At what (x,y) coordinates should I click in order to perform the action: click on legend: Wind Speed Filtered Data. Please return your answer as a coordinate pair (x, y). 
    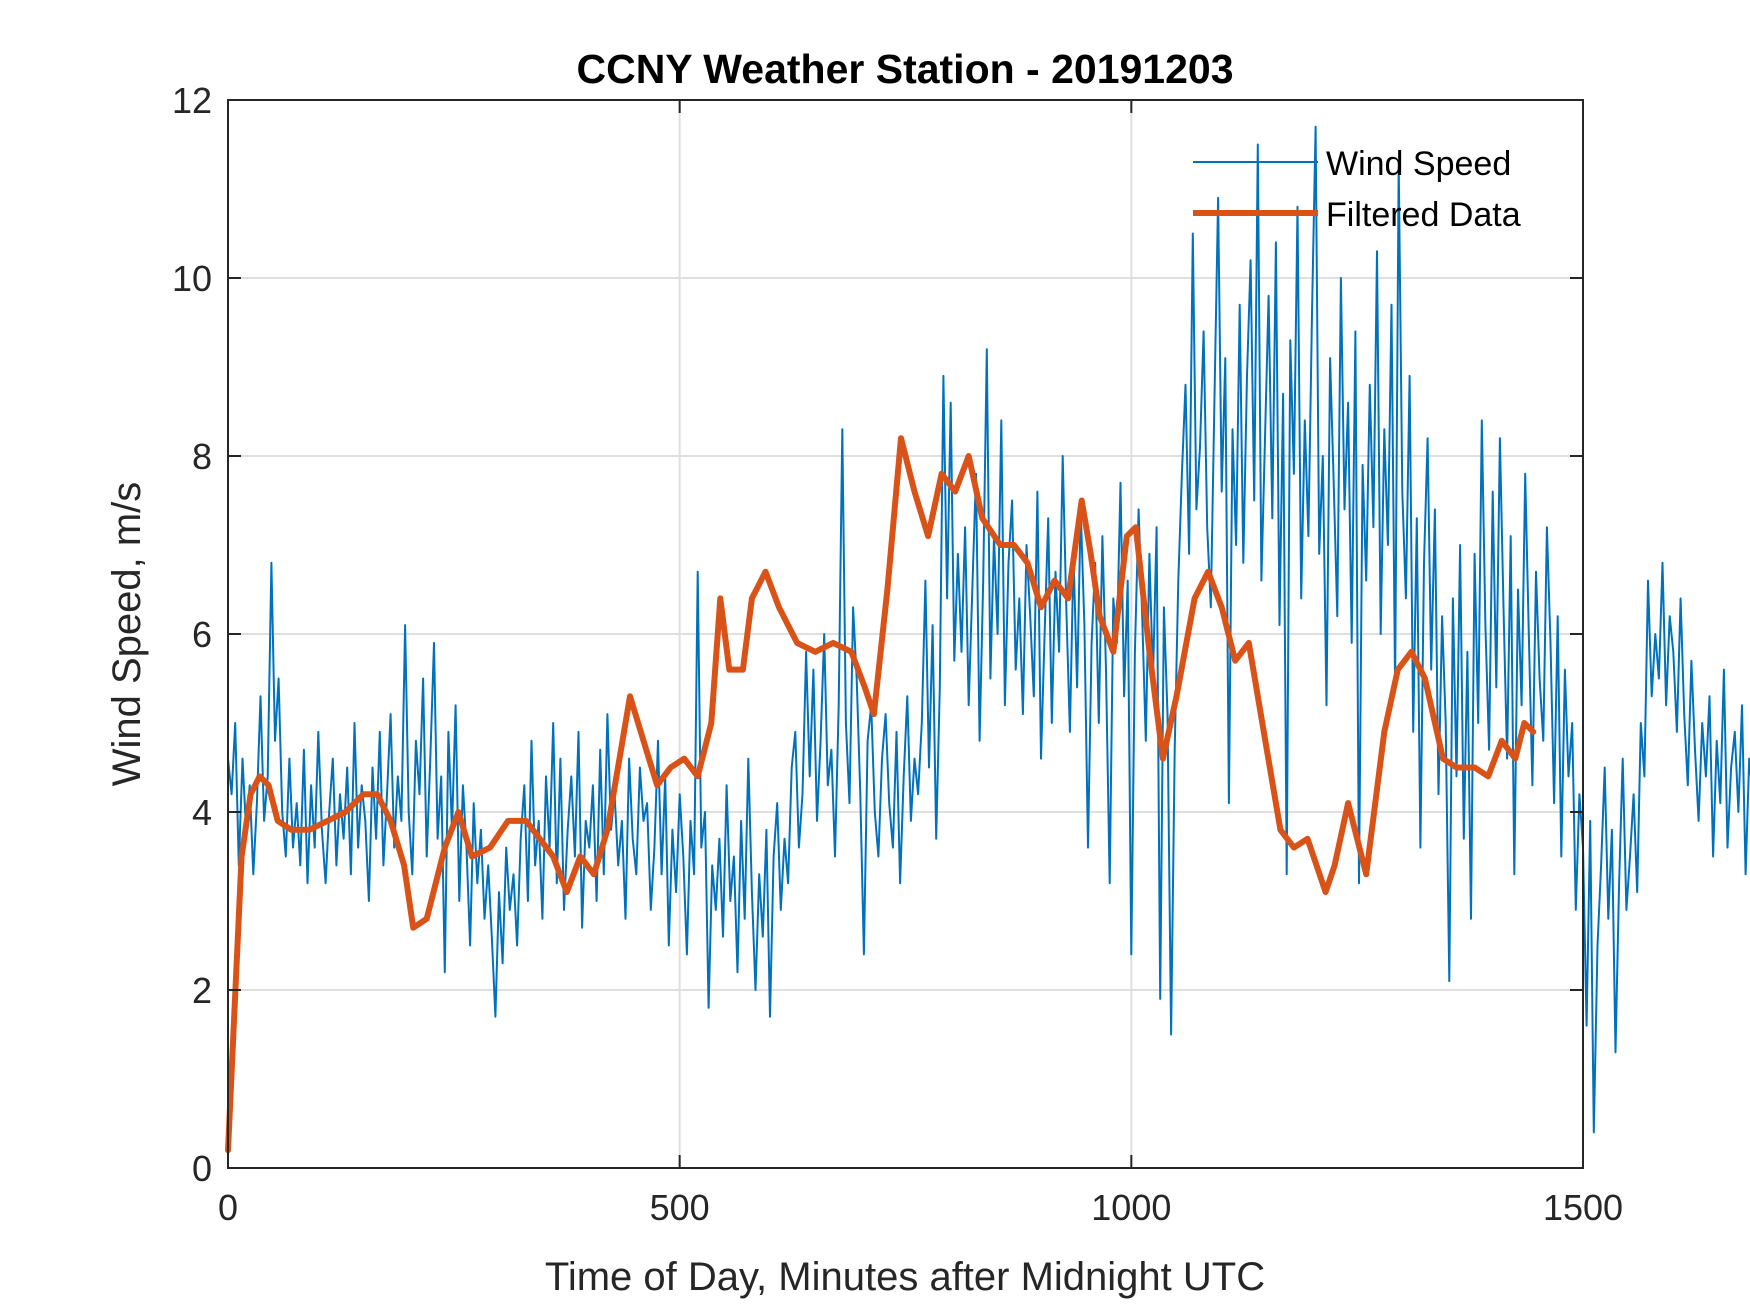
    Looking at the image, I should click on (1357, 189).